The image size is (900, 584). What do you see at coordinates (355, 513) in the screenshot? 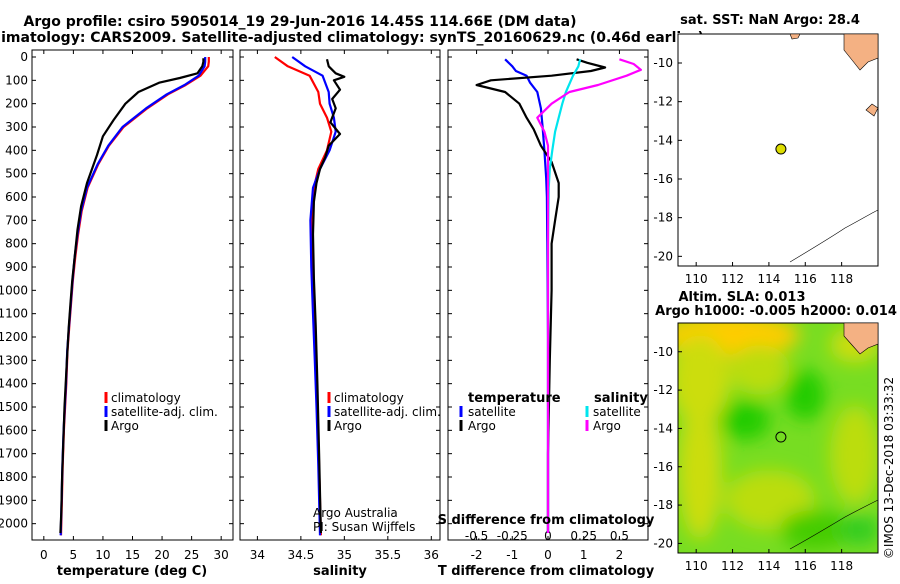
I see `annotation-argo-australia: Argo Australia` at bounding box center [355, 513].